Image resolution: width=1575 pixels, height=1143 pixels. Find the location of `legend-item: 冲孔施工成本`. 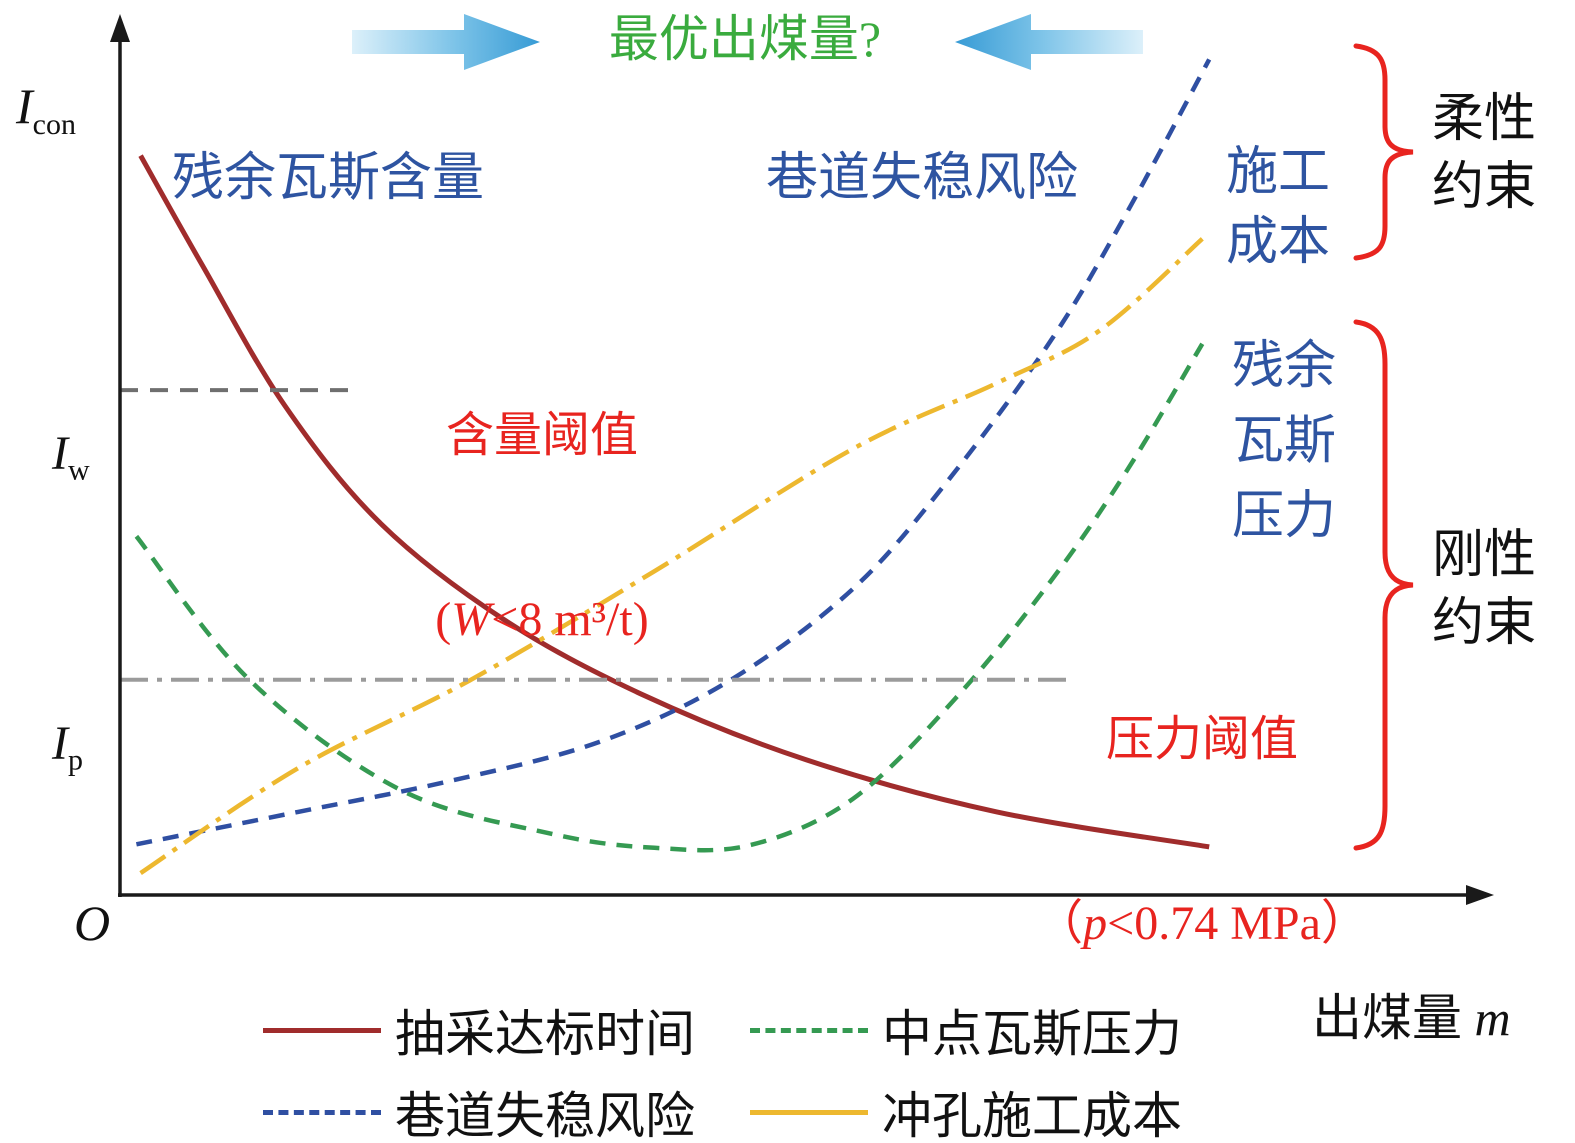

legend-item: 冲孔施工成本 is located at coordinates (966, 1113).